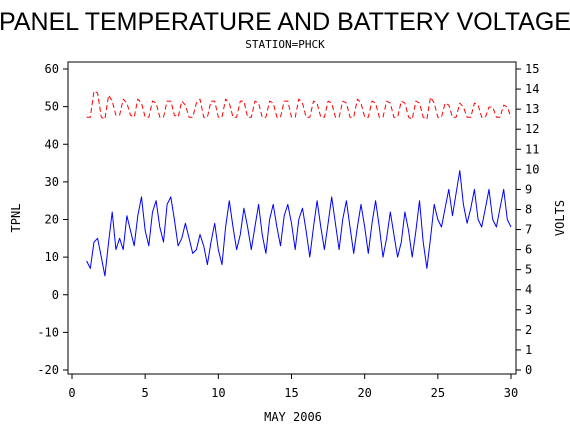 This screenshot has width=570, height=430. Describe the element at coordinates (528, 270) in the screenshot. I see `y-right-tick-label: 5` at that location.